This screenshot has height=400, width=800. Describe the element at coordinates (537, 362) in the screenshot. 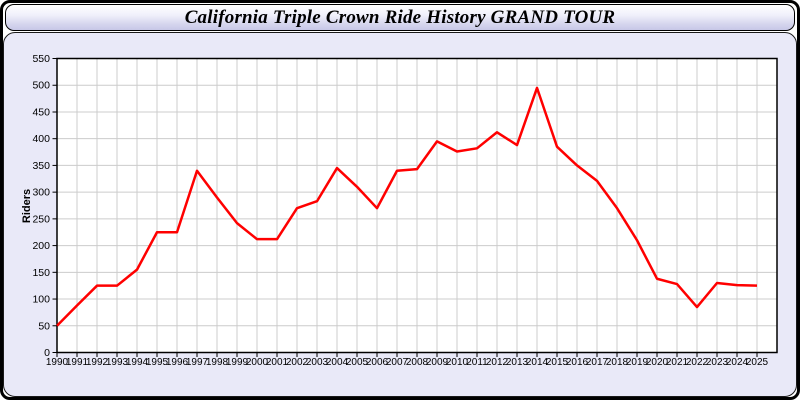

I see `x-tick-label: 2014` at that location.